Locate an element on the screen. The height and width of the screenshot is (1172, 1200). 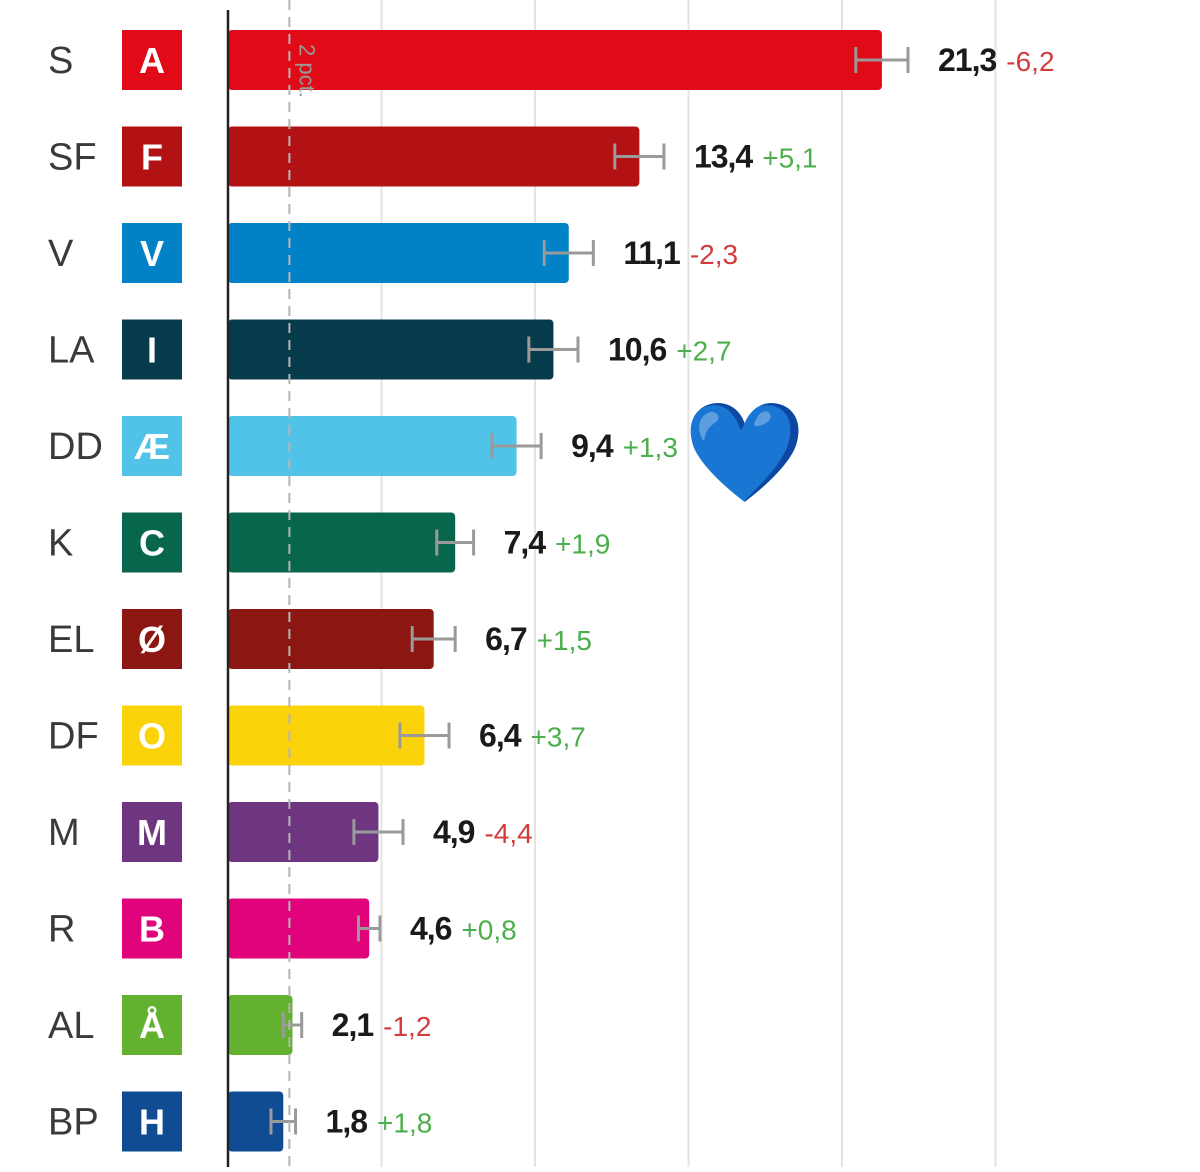
change-label-bp: +1,8 is located at coordinates (404, 1123).